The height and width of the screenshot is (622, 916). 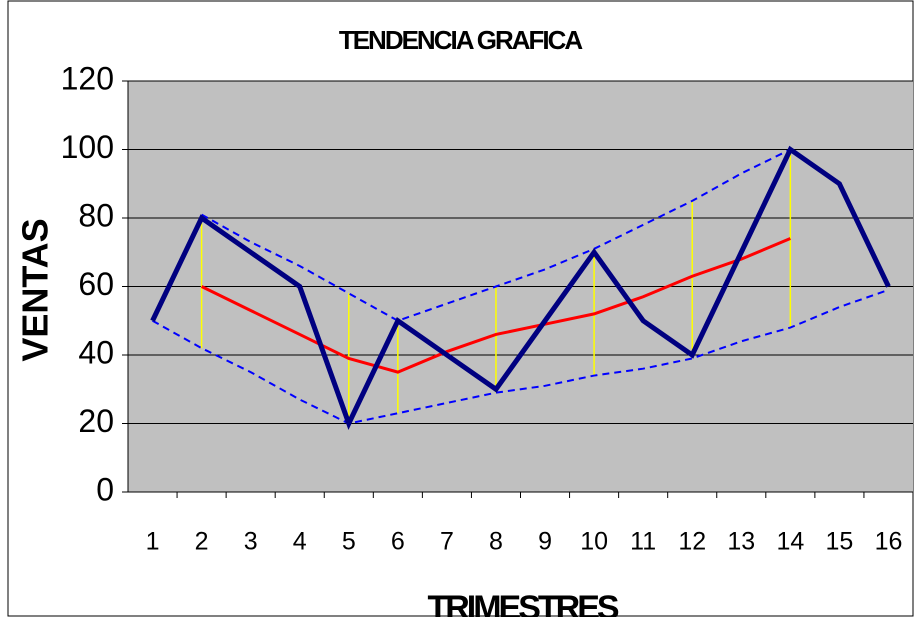 I want to click on y-tick-label: 40, so click(x=96, y=352).